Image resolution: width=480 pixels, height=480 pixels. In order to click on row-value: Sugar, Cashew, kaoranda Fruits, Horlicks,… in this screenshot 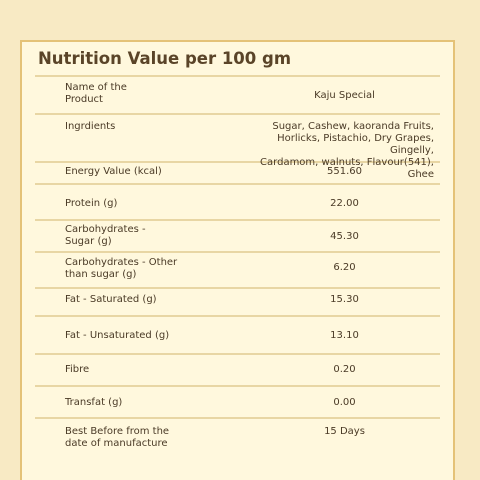, I will do `click(347, 150)`.